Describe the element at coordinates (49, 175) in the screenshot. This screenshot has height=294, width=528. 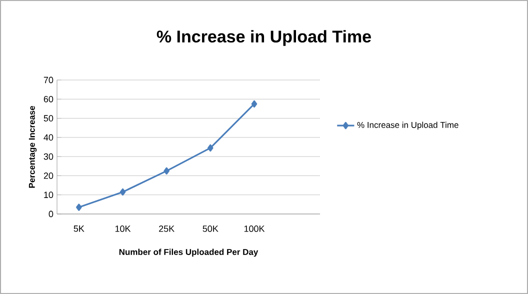
I see `y-tick-label: 20` at that location.